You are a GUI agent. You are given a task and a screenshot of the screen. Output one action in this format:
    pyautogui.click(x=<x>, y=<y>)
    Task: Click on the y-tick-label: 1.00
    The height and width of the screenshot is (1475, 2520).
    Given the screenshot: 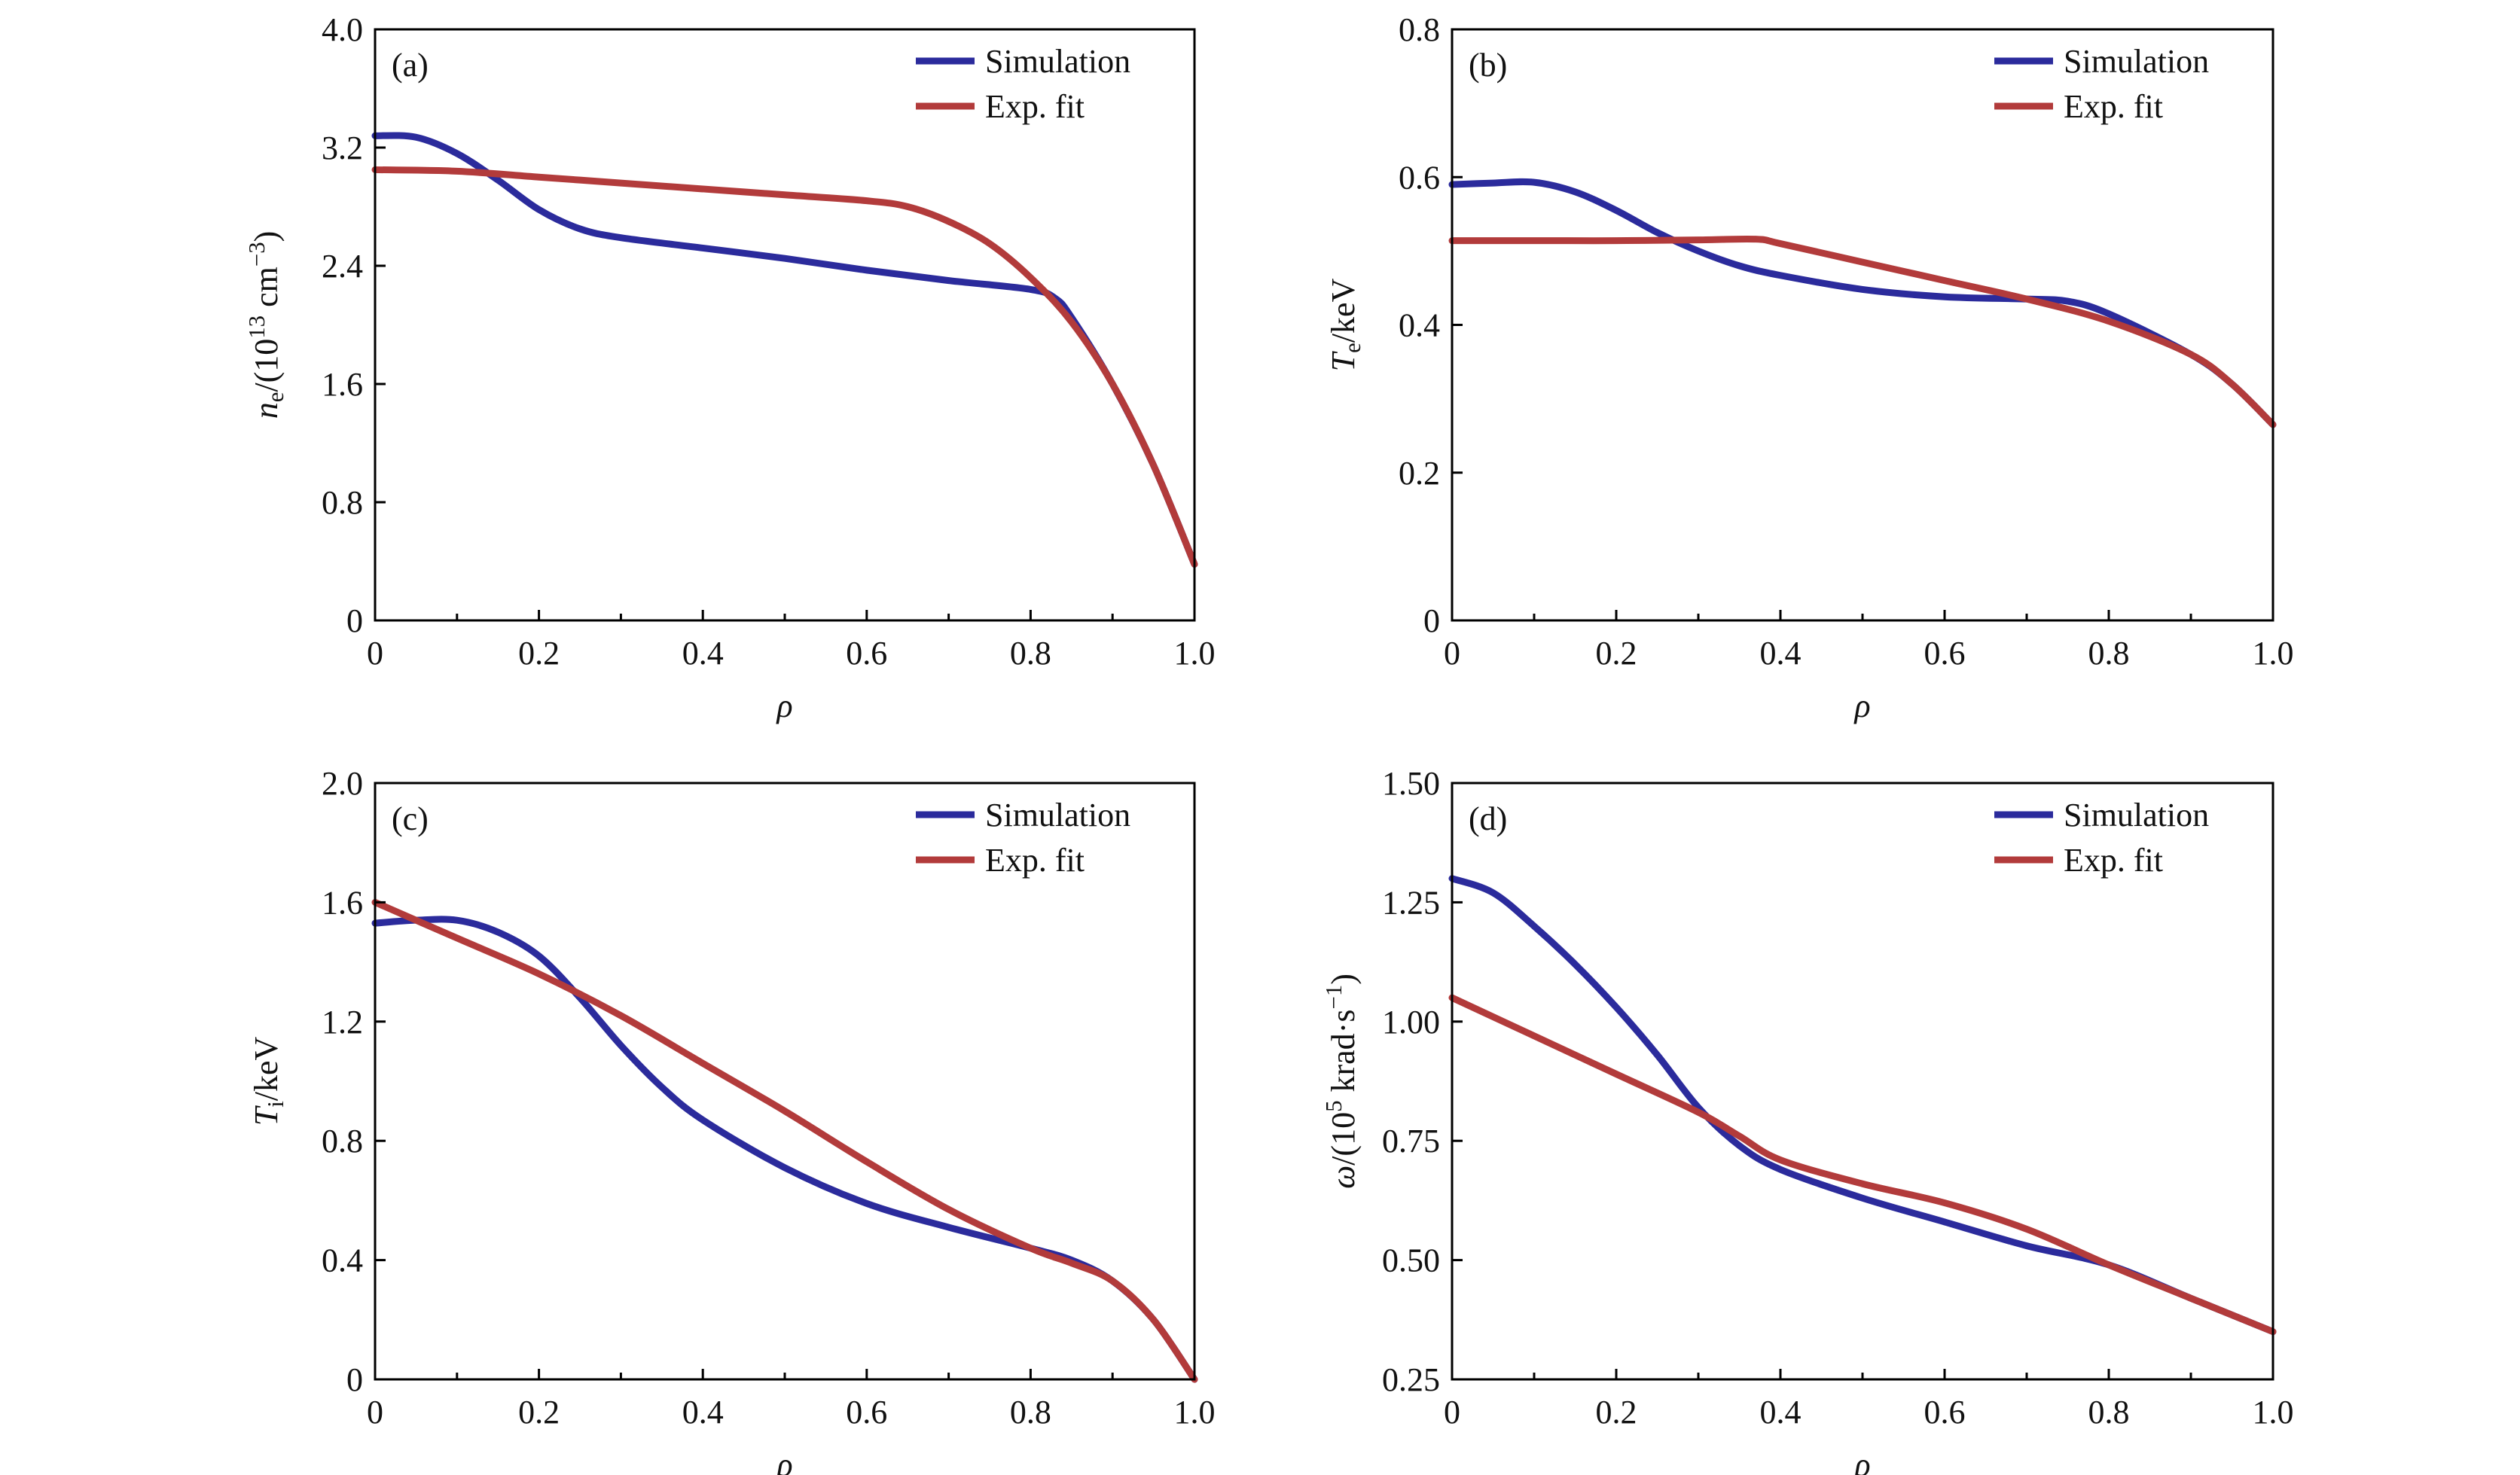 What is the action you would take?
    pyautogui.click(x=1411, y=1022)
    